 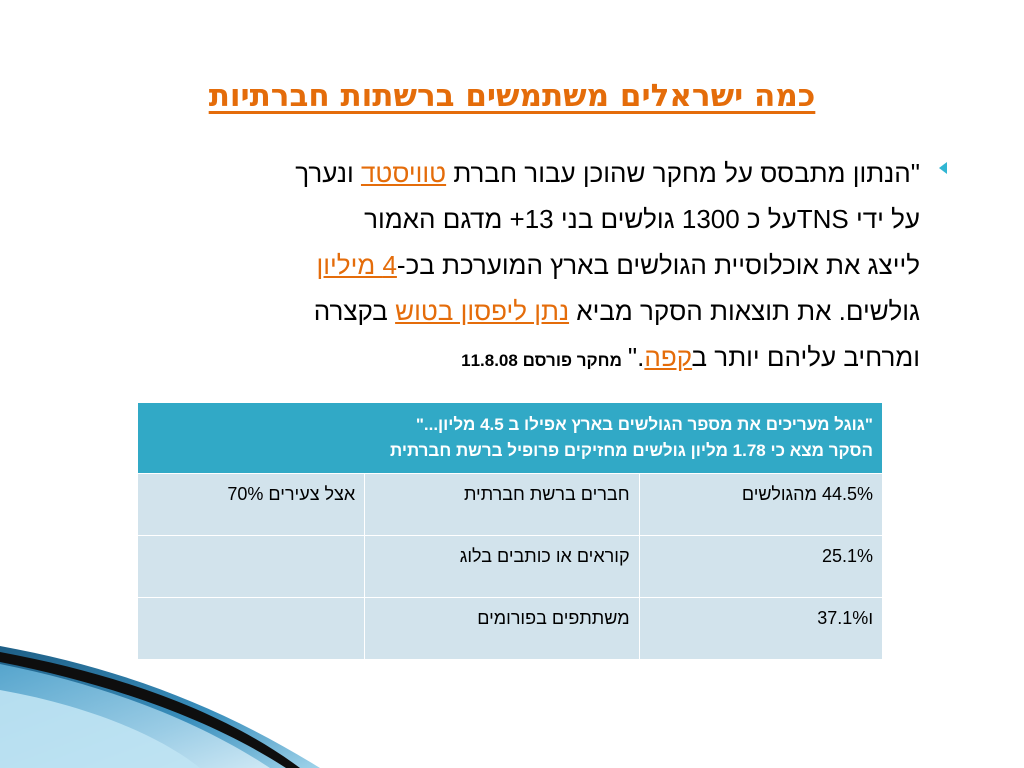 What do you see at coordinates (806, 357) in the screenshot?
I see `paragraph-text: ומרחיב עליהם יותר ב` at bounding box center [806, 357].